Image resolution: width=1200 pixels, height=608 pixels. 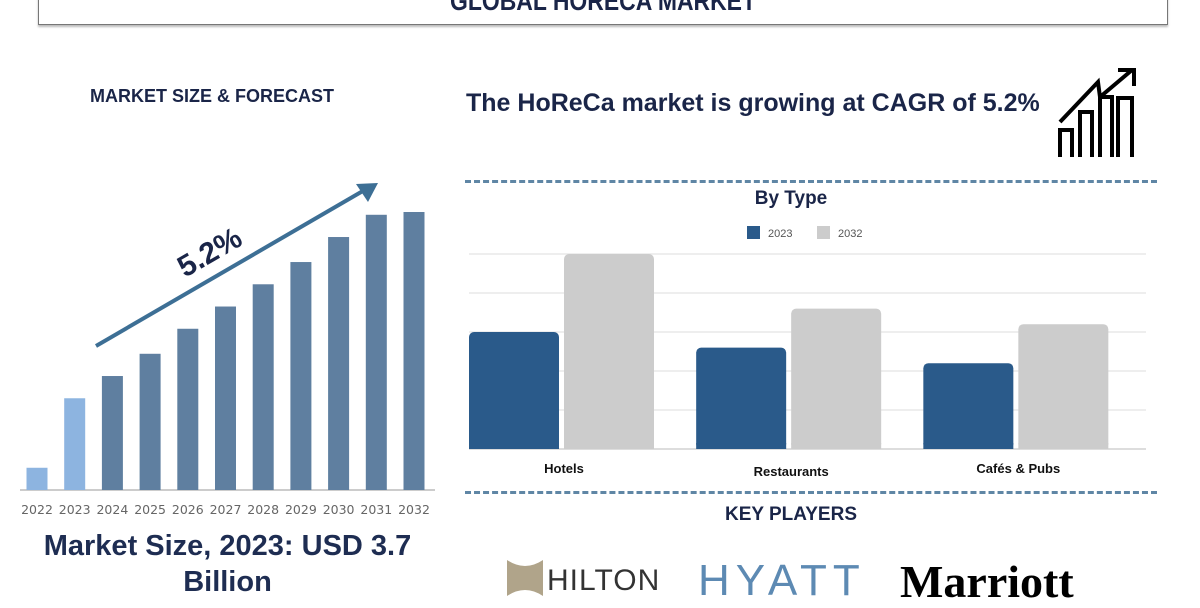 I want to click on trend-arrow, so click(x=232, y=267).